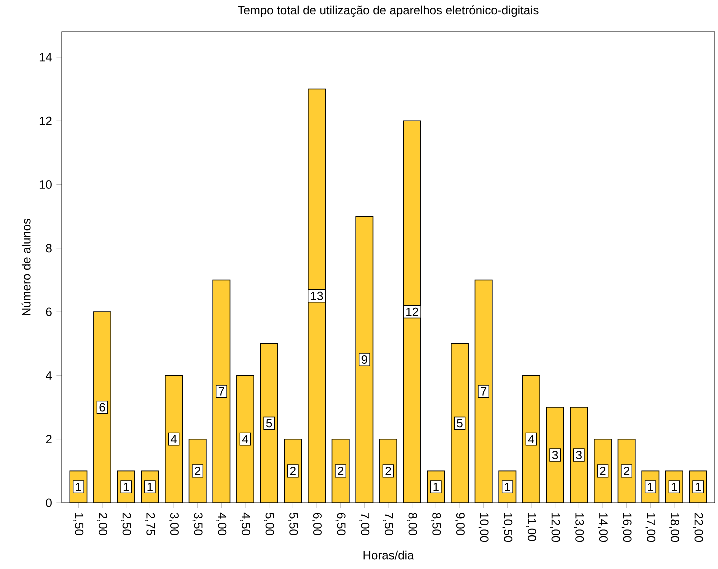 This screenshot has width=718, height=569. What do you see at coordinates (49, 439) in the screenshot?
I see `y-tick-label: 2` at bounding box center [49, 439].